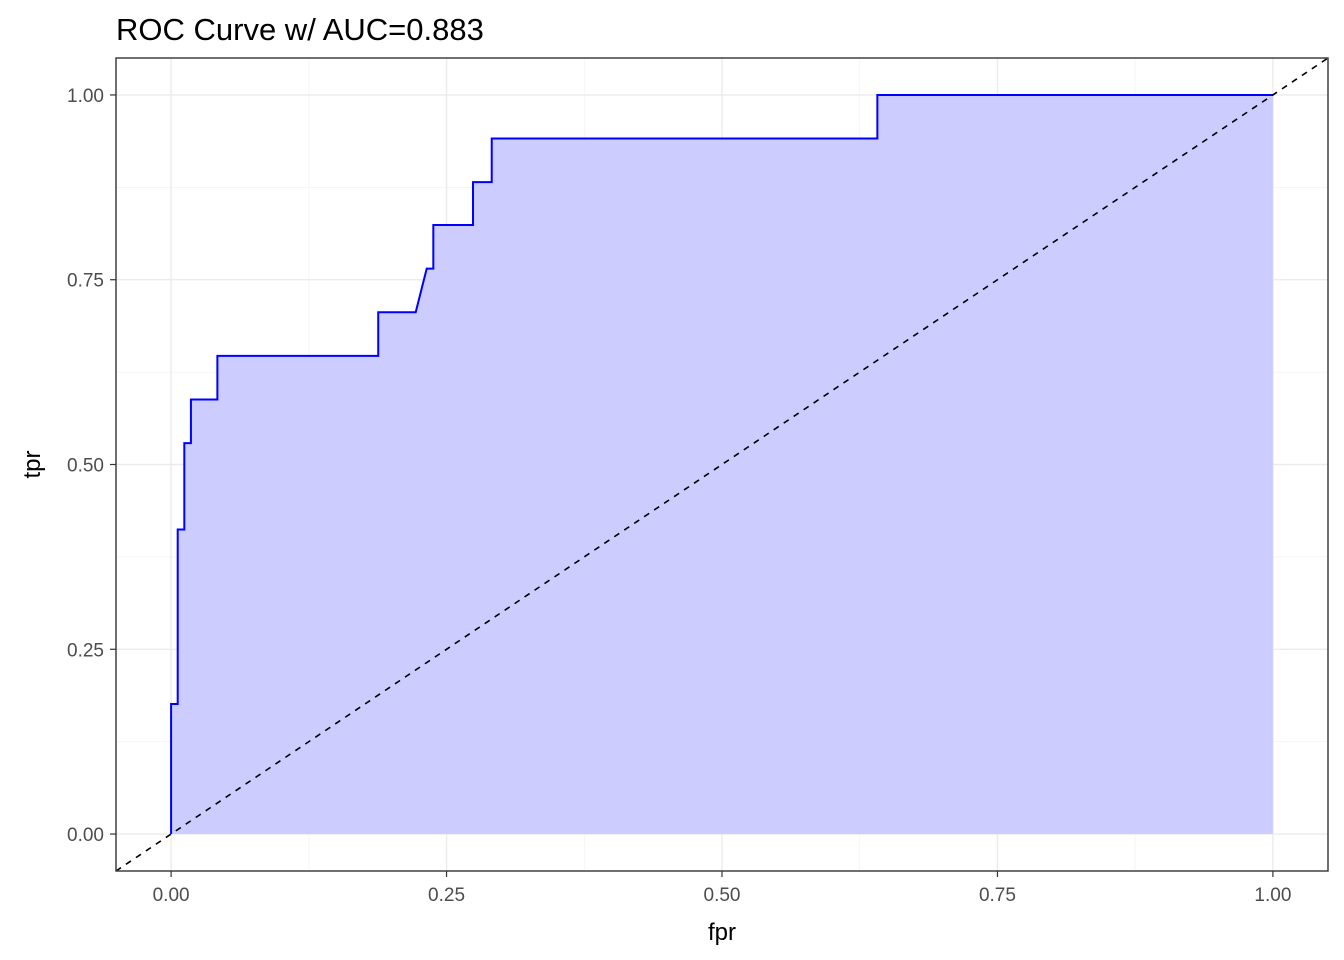 The height and width of the screenshot is (960, 1344). I want to click on y-tick-label: 0.00, so click(85, 835).